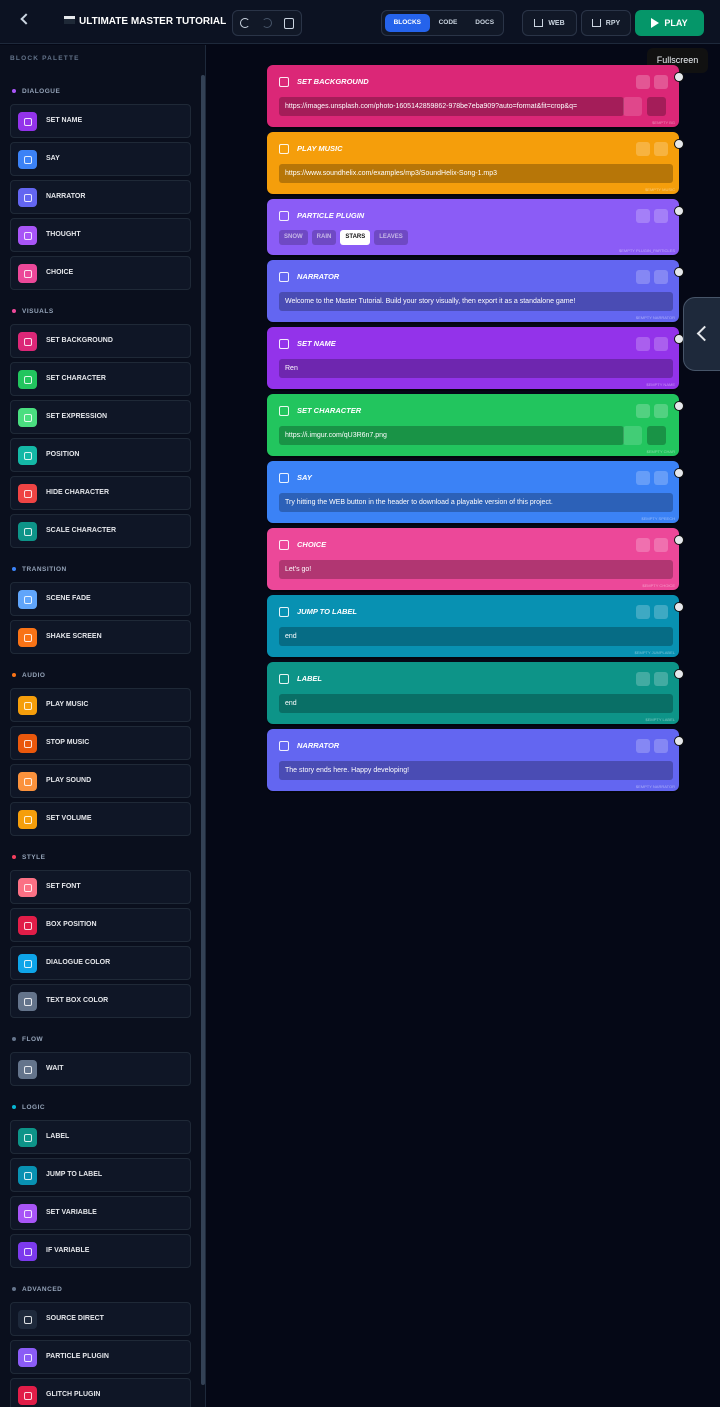 The image size is (720, 1407). I want to click on tab: CODE, so click(448, 22).